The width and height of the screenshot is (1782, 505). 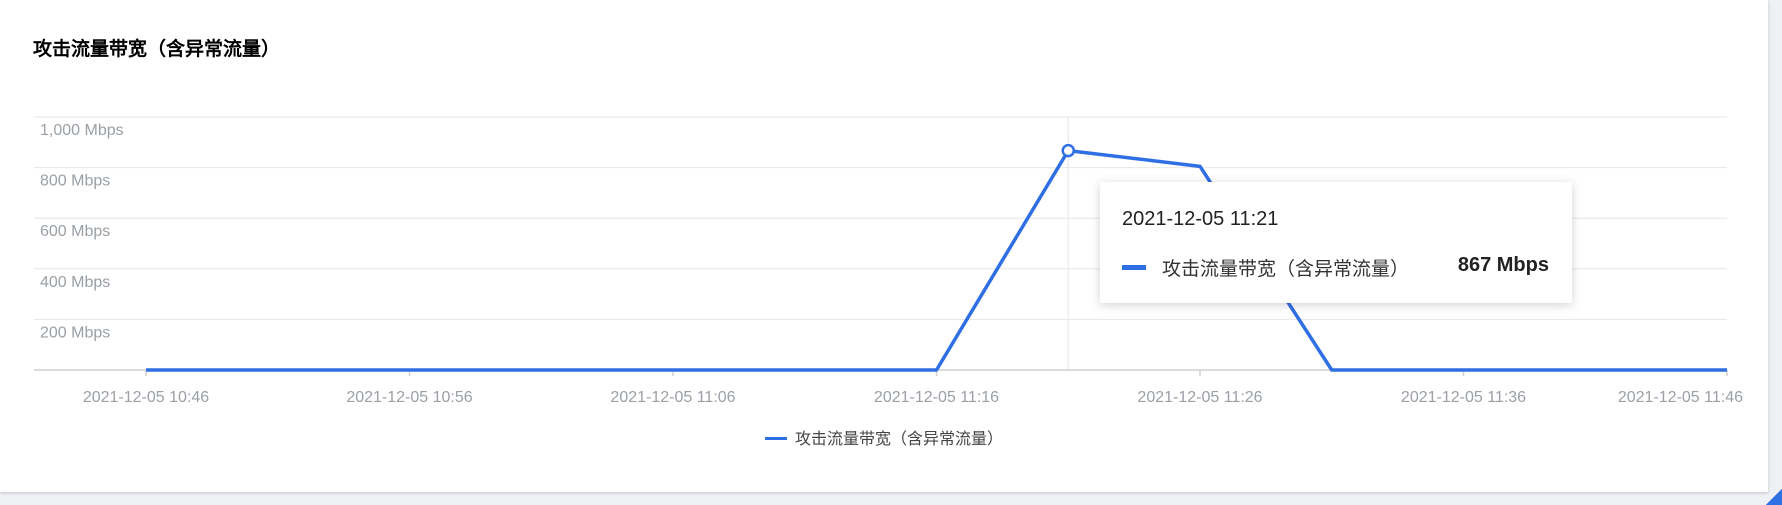 What do you see at coordinates (936, 397) in the screenshot?
I see `x-tick-label: 2021-12-05 11:16` at bounding box center [936, 397].